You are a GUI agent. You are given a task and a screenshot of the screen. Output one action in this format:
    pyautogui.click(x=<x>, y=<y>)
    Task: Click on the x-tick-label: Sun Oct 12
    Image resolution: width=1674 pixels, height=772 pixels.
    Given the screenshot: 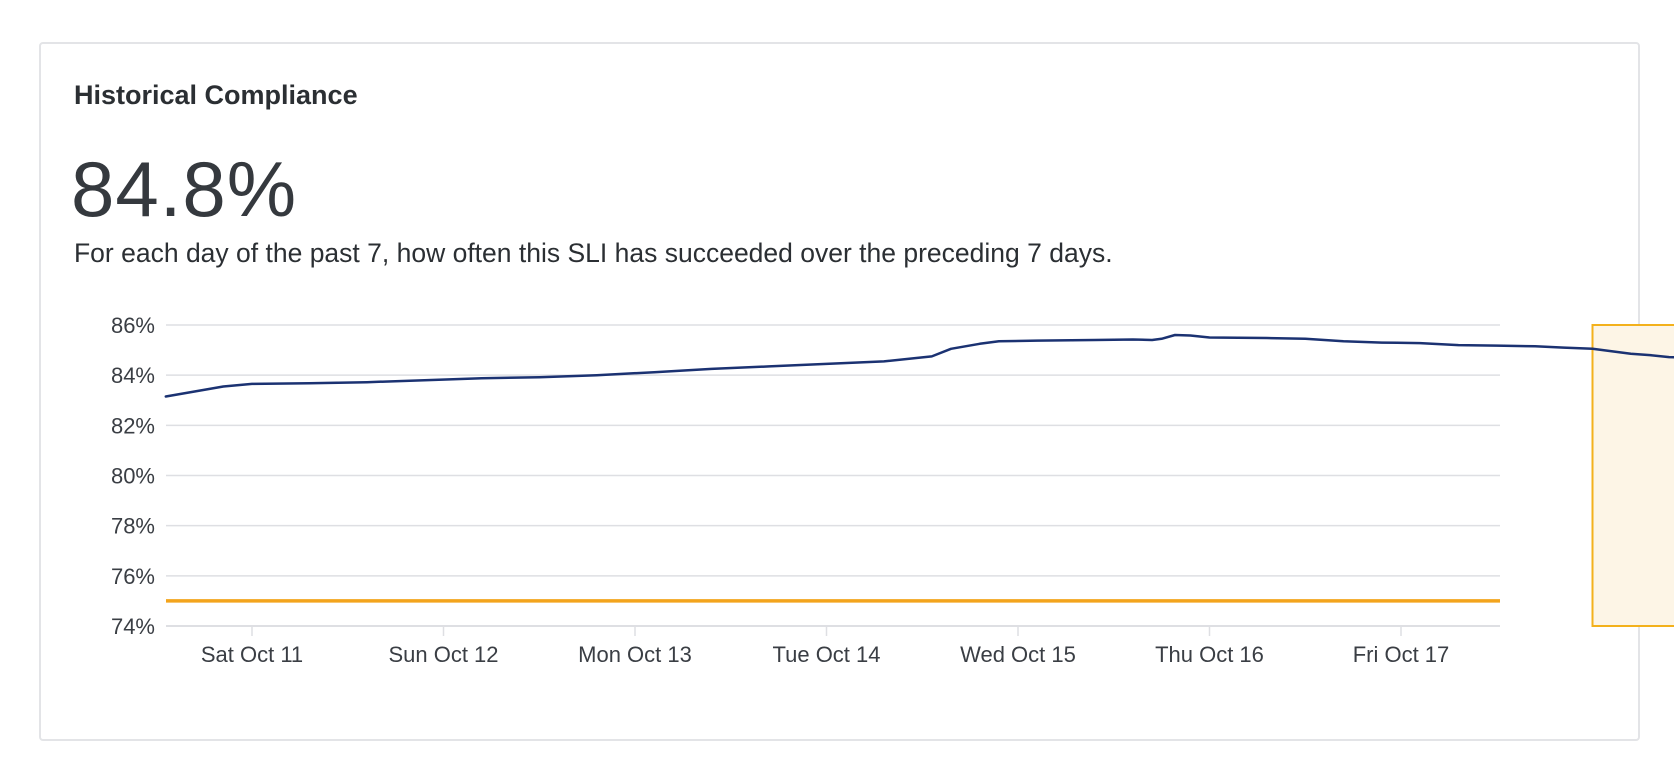 What is the action you would take?
    pyautogui.click(x=443, y=654)
    